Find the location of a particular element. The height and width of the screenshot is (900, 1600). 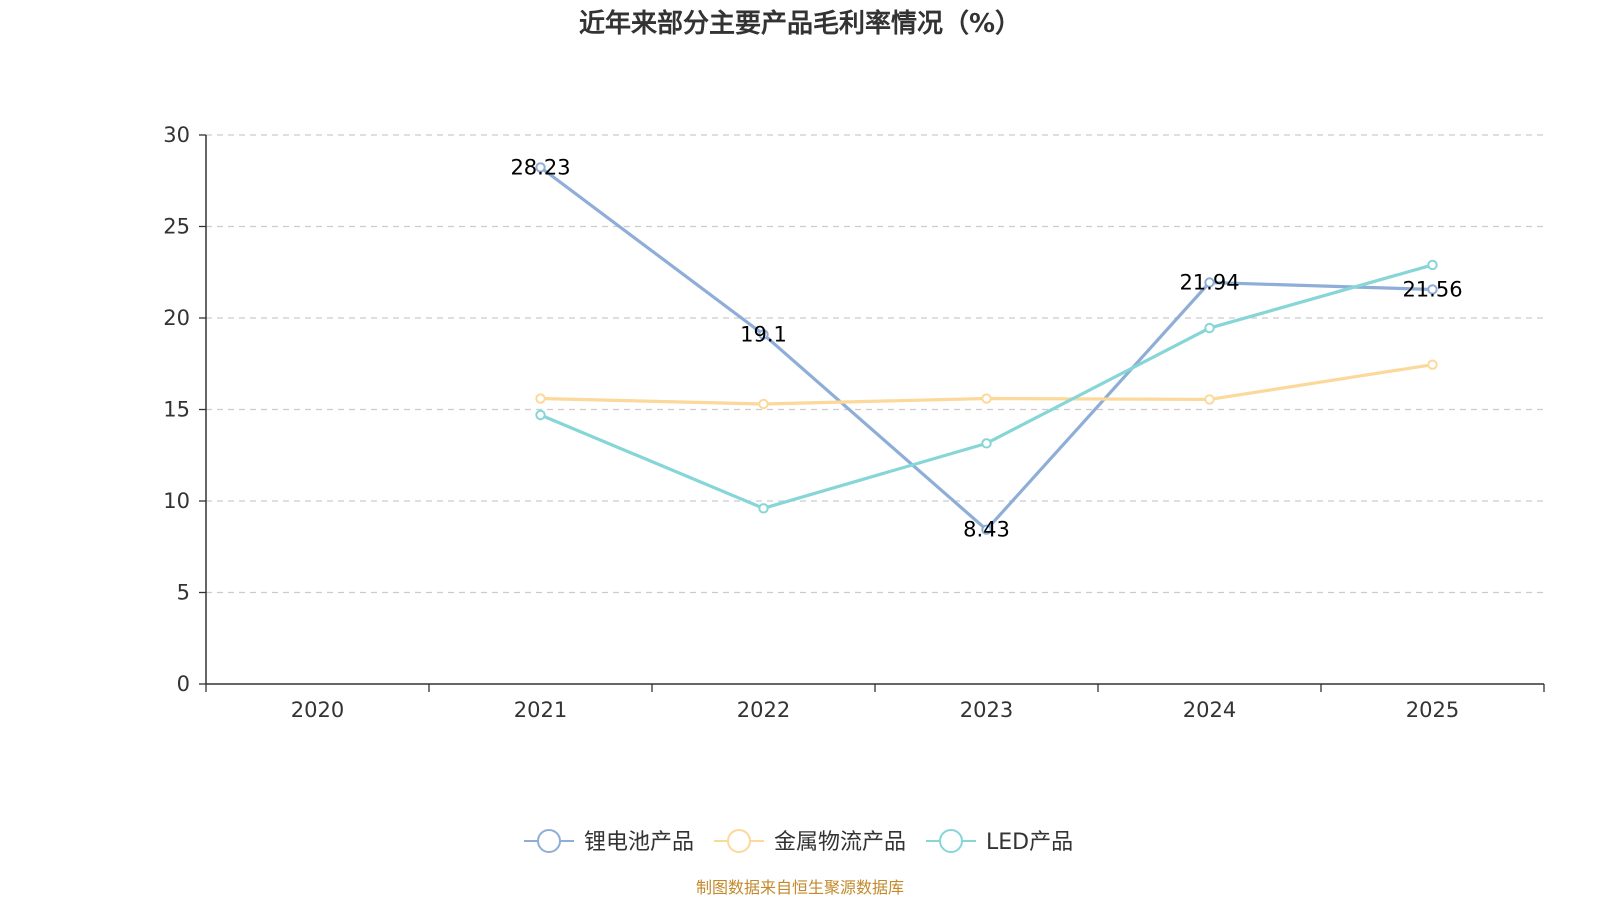

x-tick-label-2024: 2024 is located at coordinates (1209, 710).